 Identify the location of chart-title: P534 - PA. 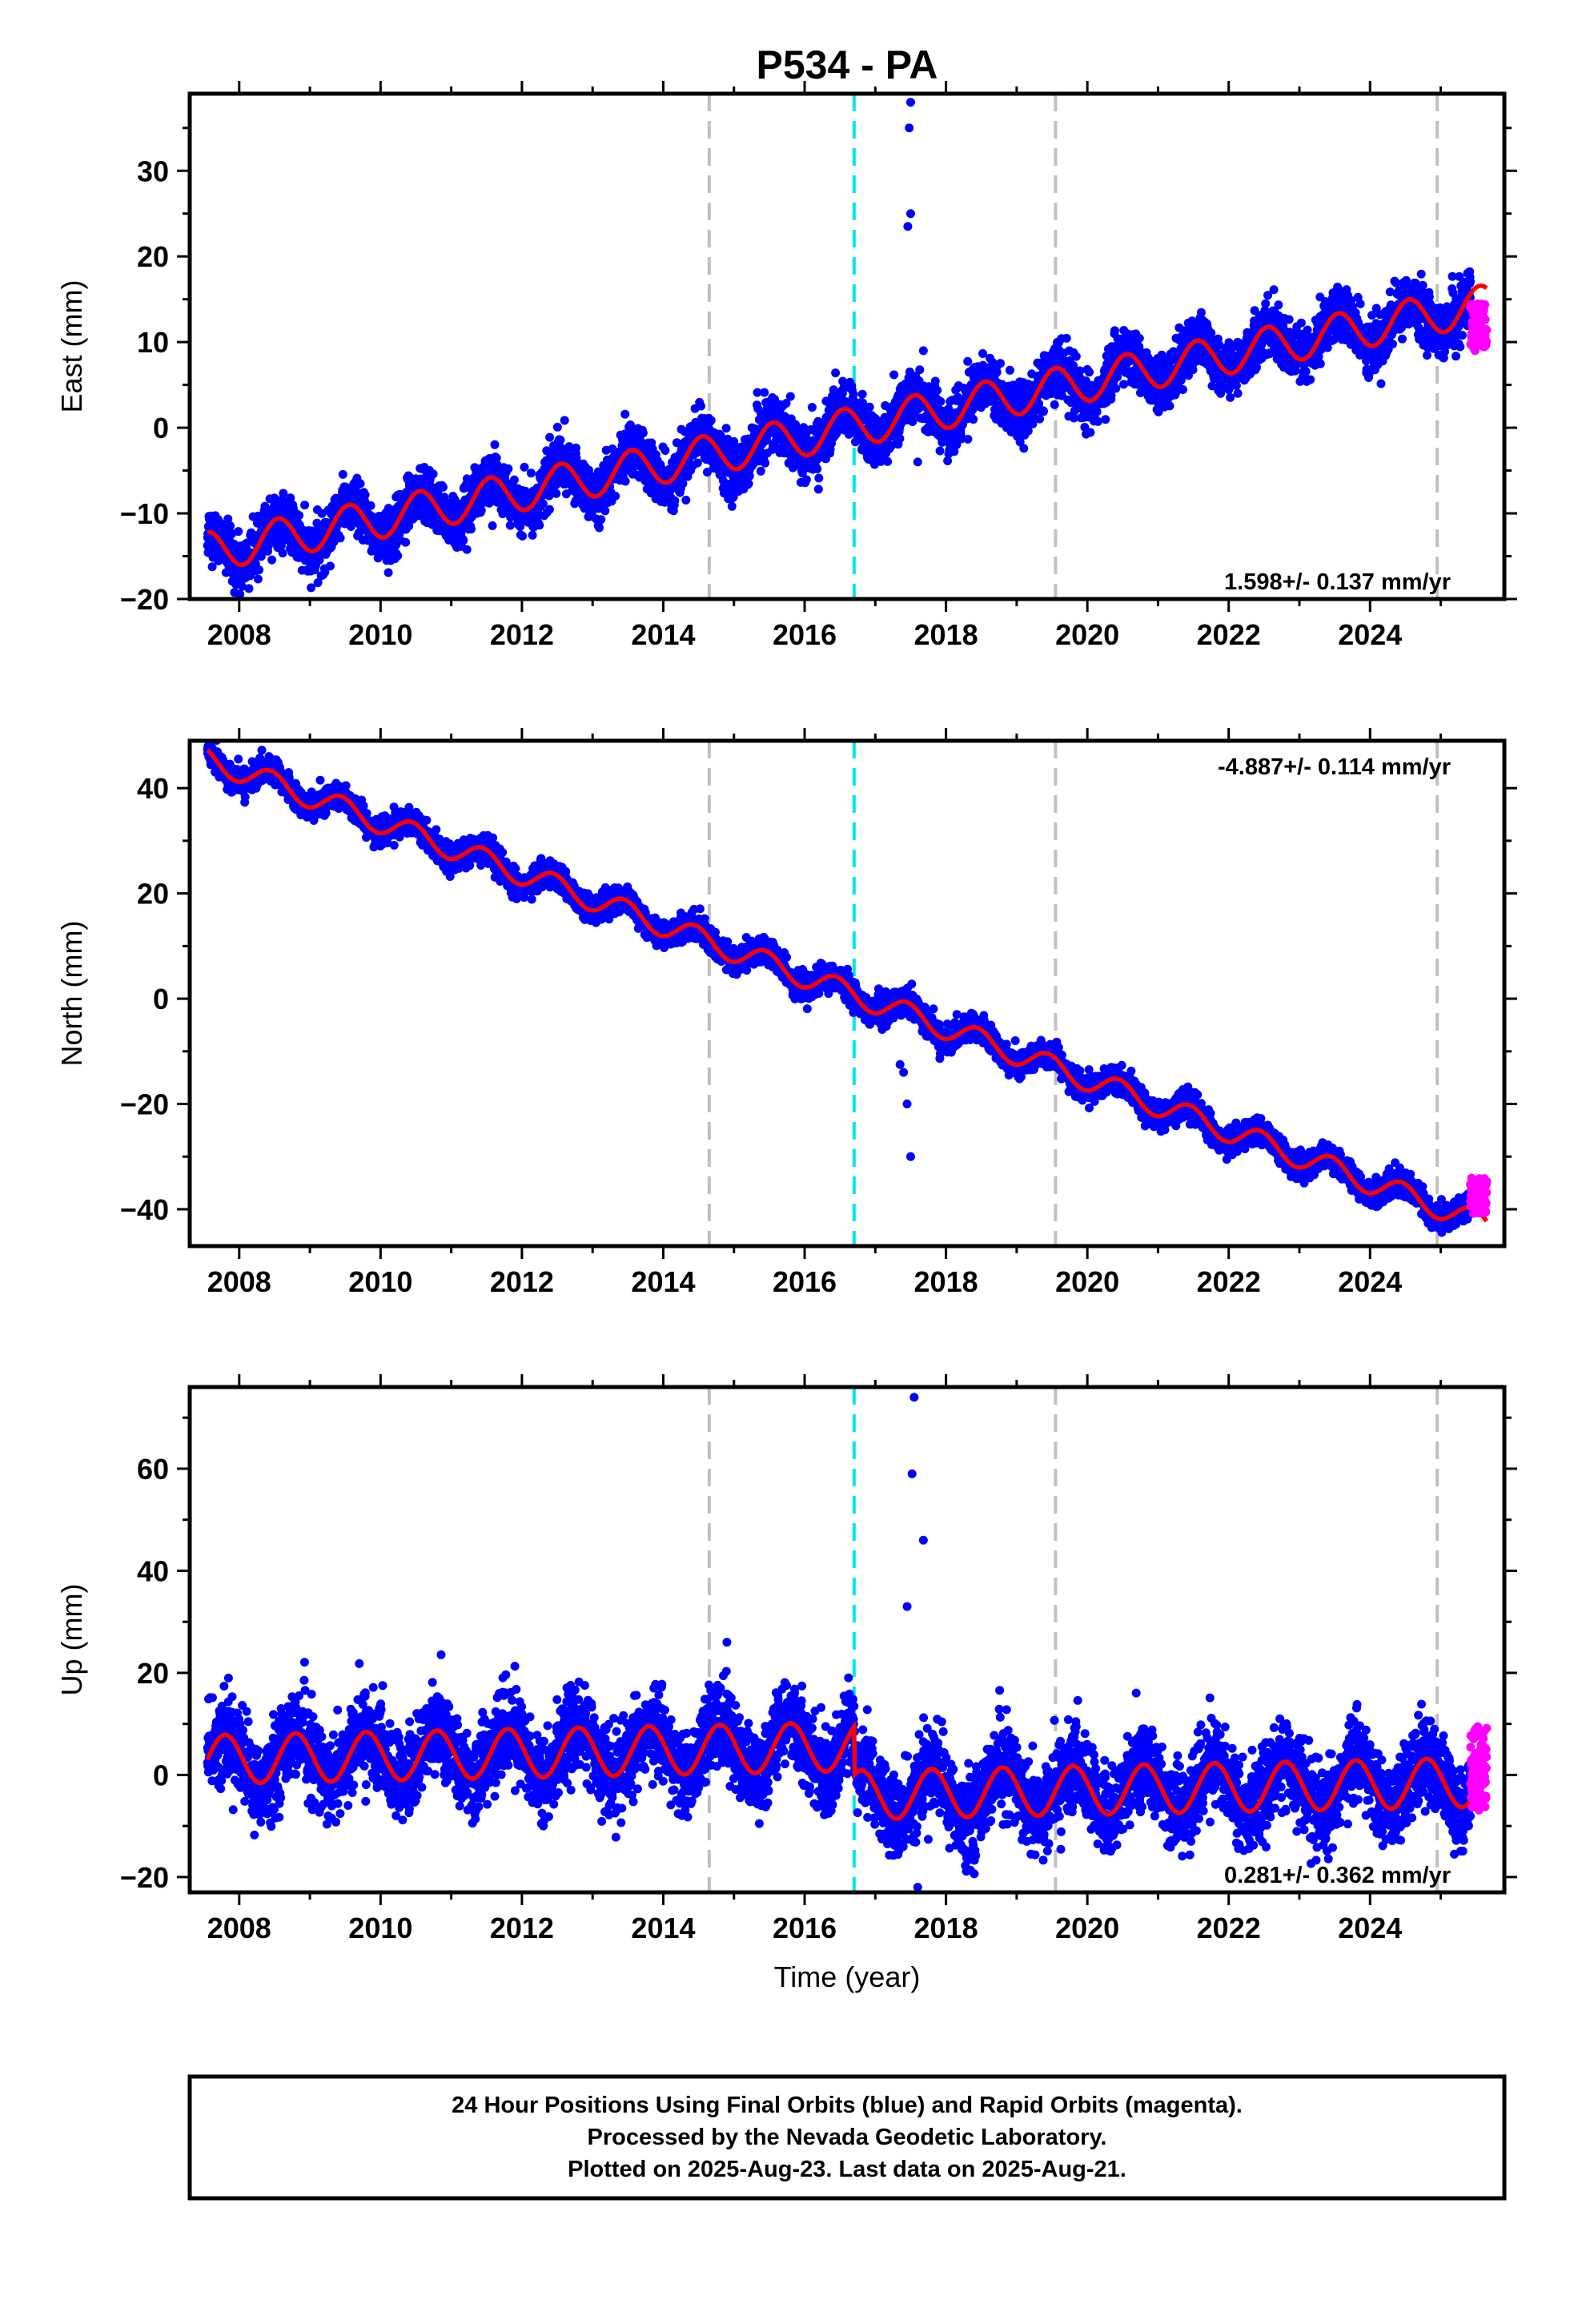
(847, 64).